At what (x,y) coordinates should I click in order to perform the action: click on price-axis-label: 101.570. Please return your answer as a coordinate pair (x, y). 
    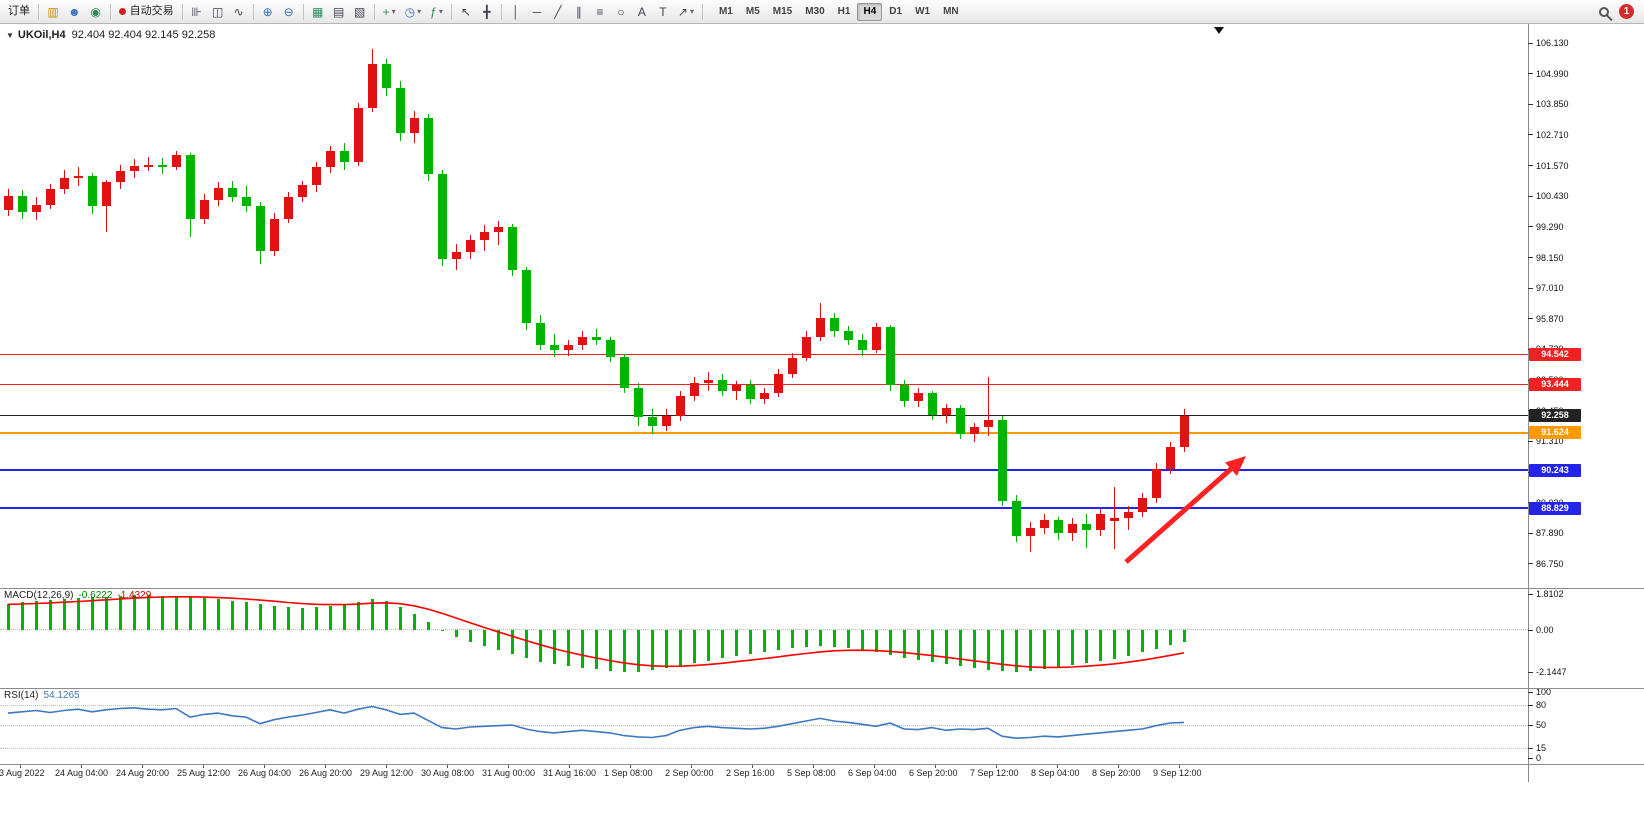
    Looking at the image, I should click on (1552, 165).